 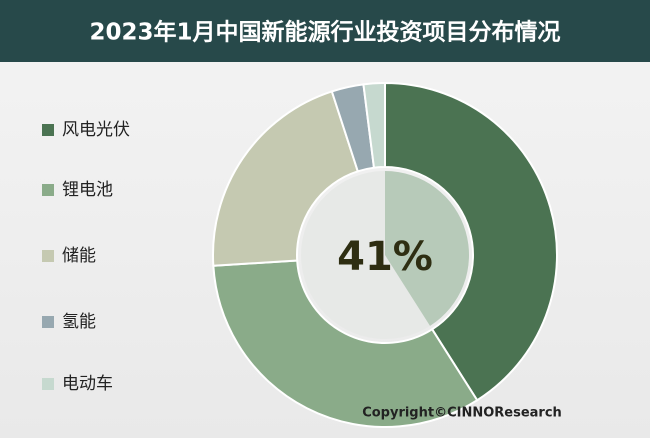 I want to click on chart-title: 2023年1月中国新能源行业投资项目分布情况, so click(x=324, y=32).